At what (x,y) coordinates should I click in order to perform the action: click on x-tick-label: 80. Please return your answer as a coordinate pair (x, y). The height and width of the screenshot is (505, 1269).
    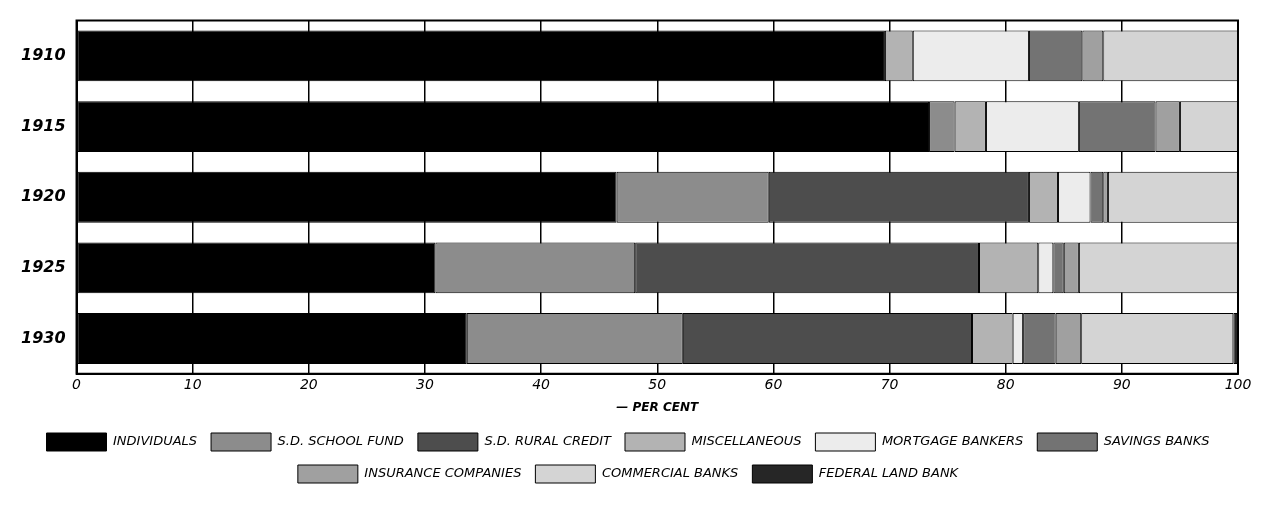
    Looking at the image, I should click on (1005, 383).